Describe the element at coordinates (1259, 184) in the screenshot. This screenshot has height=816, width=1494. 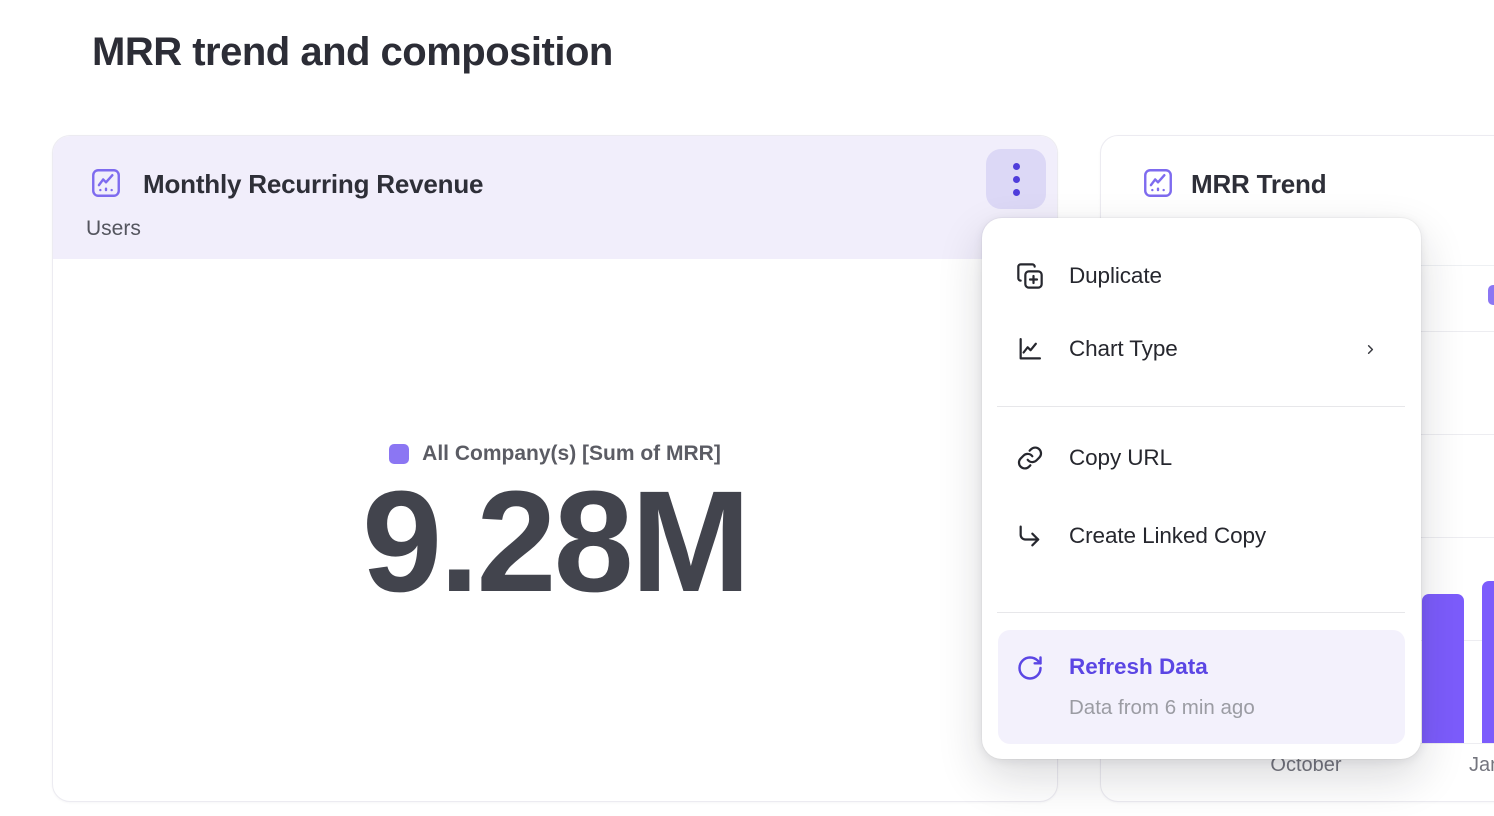
I see `trend-card-title: MRR Trend` at that location.